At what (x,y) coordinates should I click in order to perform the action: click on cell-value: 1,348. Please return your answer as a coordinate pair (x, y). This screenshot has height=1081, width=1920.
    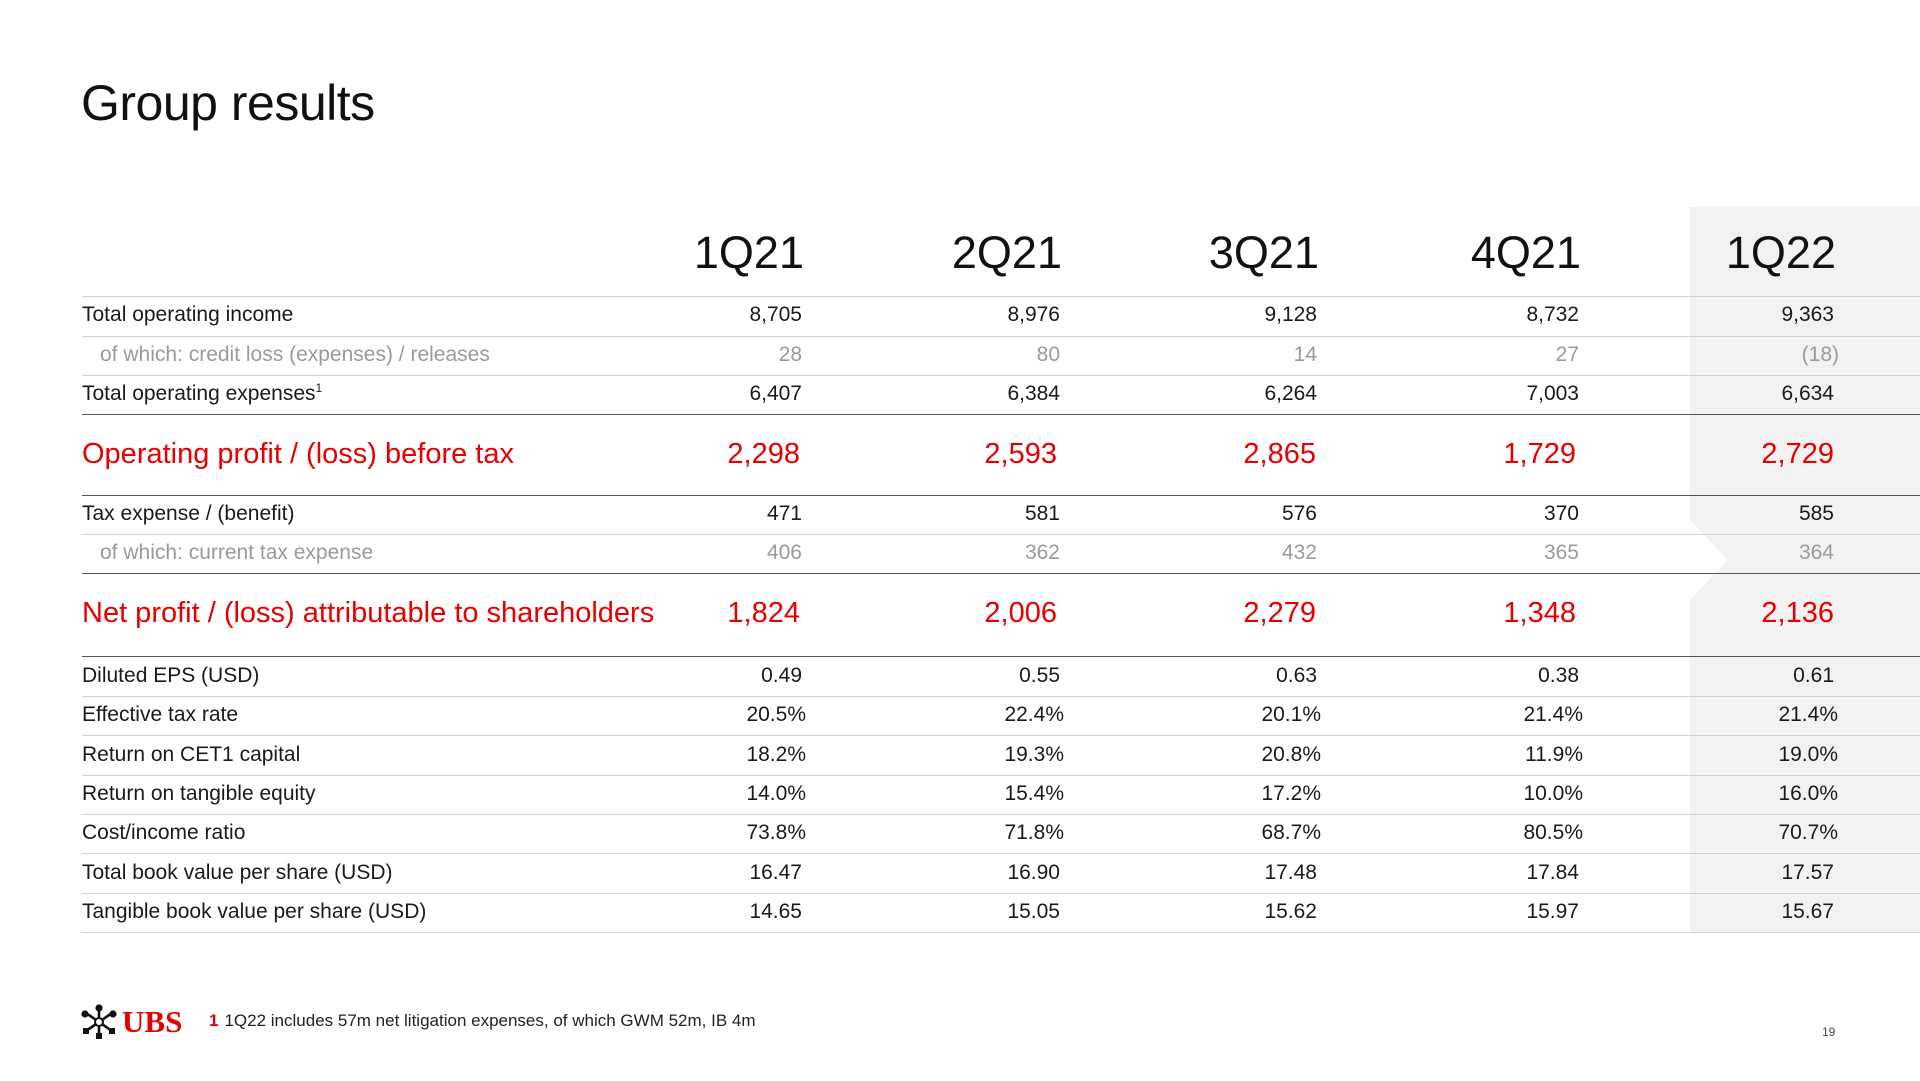
    Looking at the image, I should click on (1539, 613).